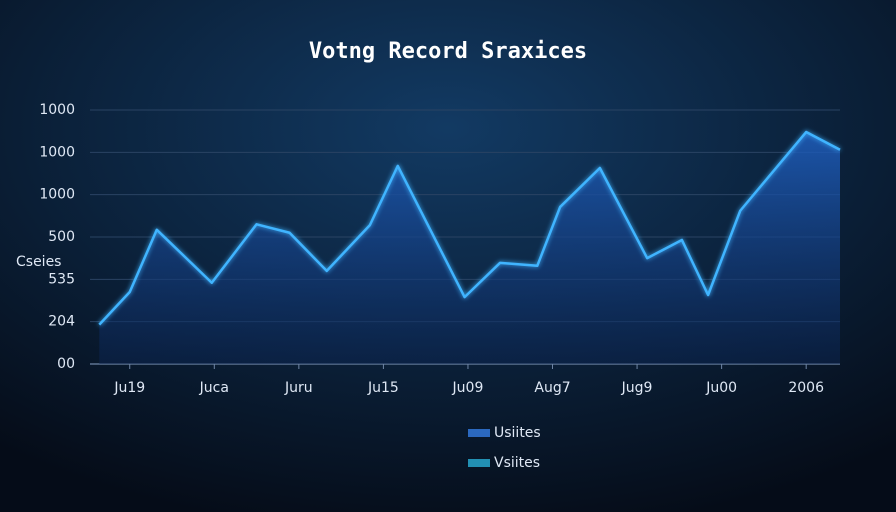 Image resolution: width=896 pixels, height=512 pixels. What do you see at coordinates (517, 433) in the screenshot?
I see `legend-label: Usiites` at bounding box center [517, 433].